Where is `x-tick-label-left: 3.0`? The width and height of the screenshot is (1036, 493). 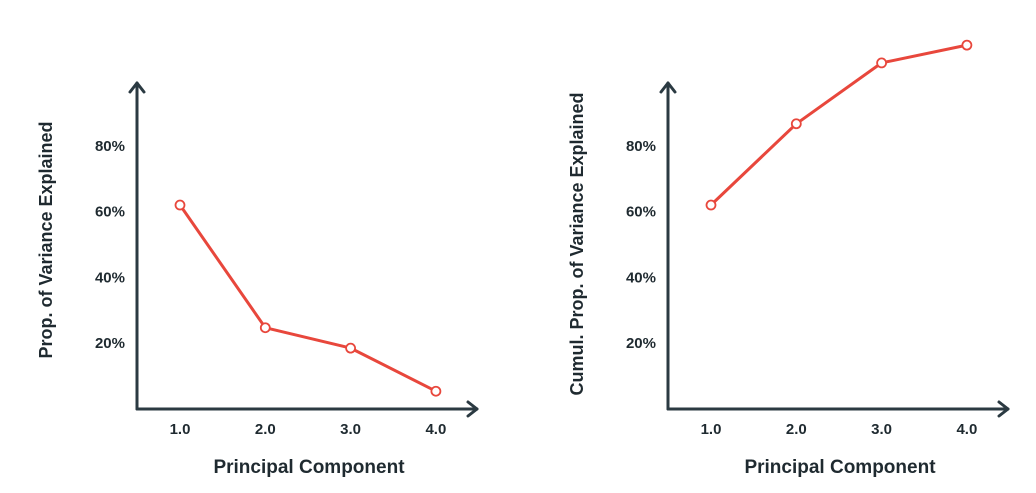
x-tick-label-left: 3.0 is located at coordinates (350, 429).